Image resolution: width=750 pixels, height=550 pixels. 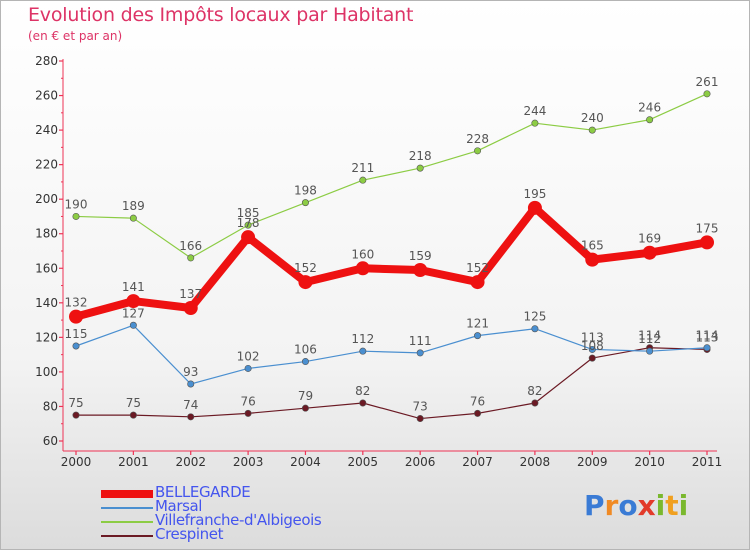 What do you see at coordinates (628, 505) in the screenshot?
I see `logo-letter: o` at bounding box center [628, 505].